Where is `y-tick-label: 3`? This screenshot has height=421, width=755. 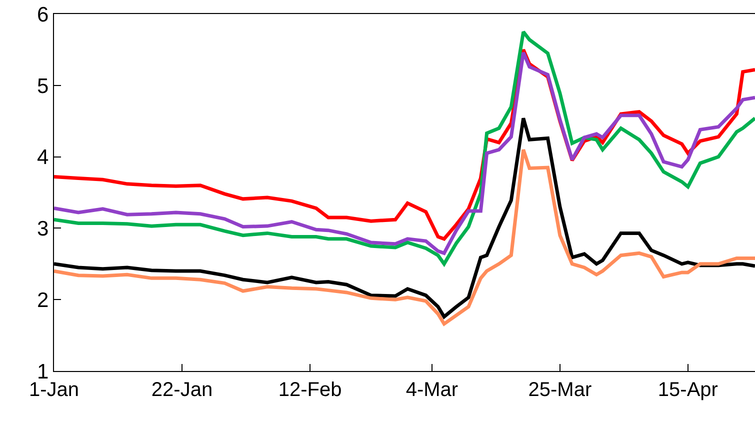
y-tick-label: 3 is located at coordinates (42, 229).